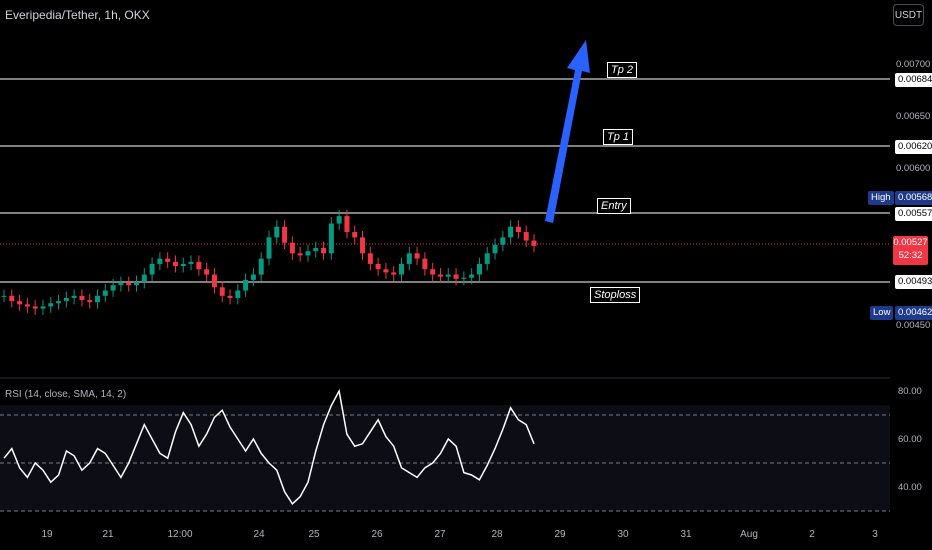 Image resolution: width=932 pixels, height=550 pixels. What do you see at coordinates (910, 391) in the screenshot?
I see `rsi-tick: 80.00` at bounding box center [910, 391].